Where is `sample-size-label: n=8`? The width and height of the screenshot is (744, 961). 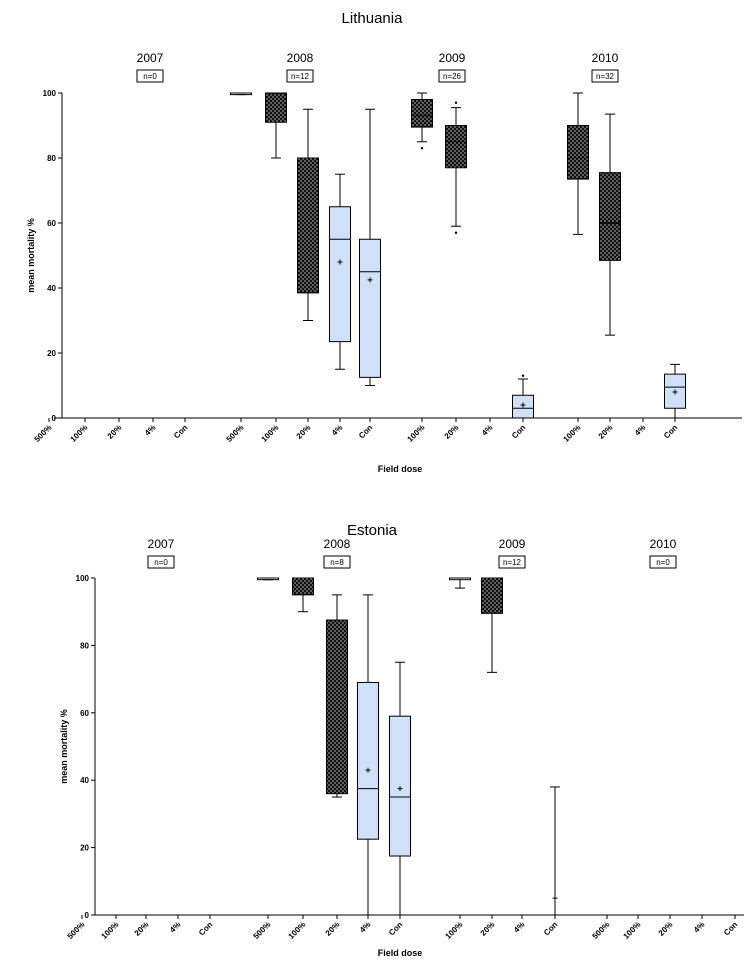
sample-size-label: n=8 is located at coordinates (337, 562).